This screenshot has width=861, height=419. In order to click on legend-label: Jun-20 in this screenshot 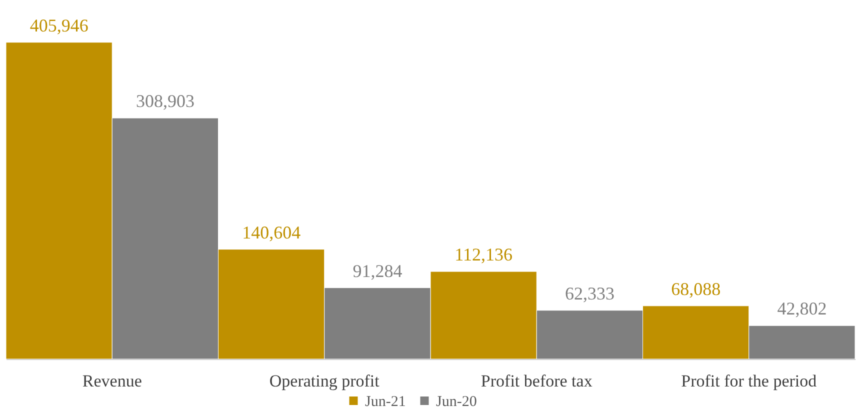, I will do `click(456, 402)`.